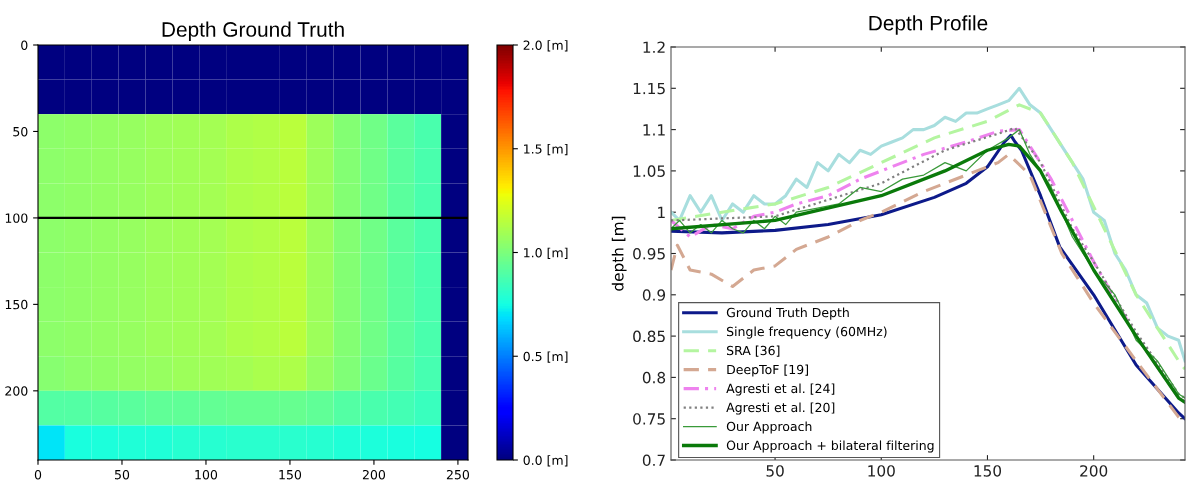 The height and width of the screenshot is (487, 1187). Describe the element at coordinates (20, 131) in the screenshot. I see `y-tick-label: 50` at that location.